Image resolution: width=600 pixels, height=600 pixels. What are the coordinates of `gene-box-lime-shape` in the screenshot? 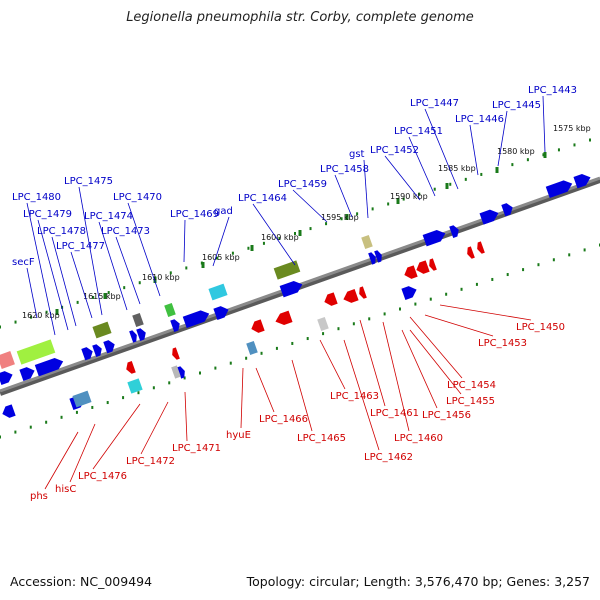 It's located at (36, 352).